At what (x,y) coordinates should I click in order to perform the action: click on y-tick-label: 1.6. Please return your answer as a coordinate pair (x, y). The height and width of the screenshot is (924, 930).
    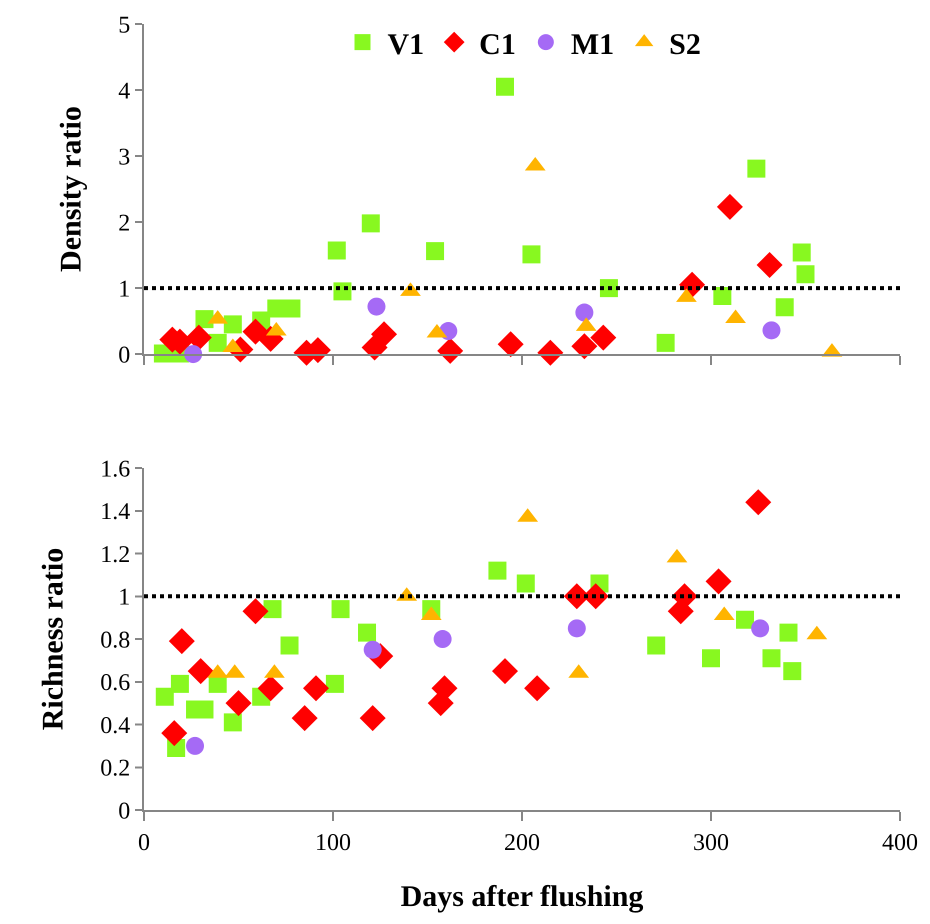
    Looking at the image, I should click on (115, 469).